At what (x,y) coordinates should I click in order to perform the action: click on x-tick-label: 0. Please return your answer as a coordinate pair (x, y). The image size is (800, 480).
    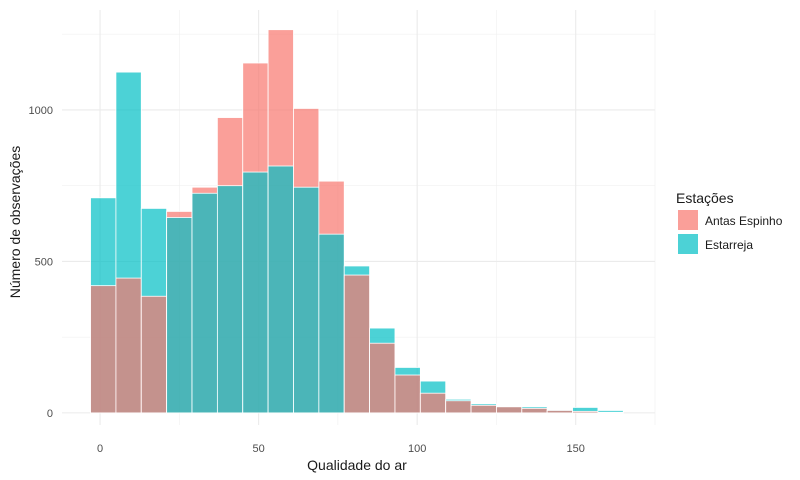
    Looking at the image, I should click on (100, 449).